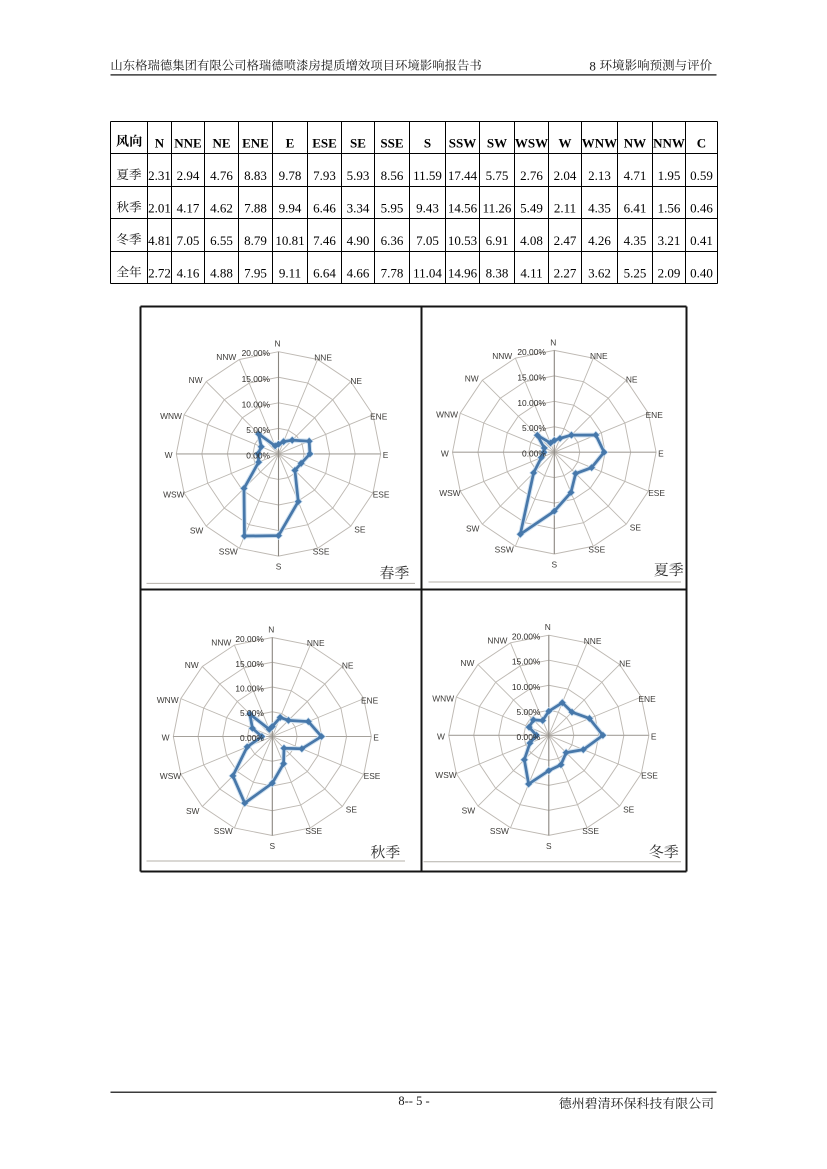  Describe the element at coordinates (221, 272) in the screenshot. I see `svg-text: 4.88` at that location.